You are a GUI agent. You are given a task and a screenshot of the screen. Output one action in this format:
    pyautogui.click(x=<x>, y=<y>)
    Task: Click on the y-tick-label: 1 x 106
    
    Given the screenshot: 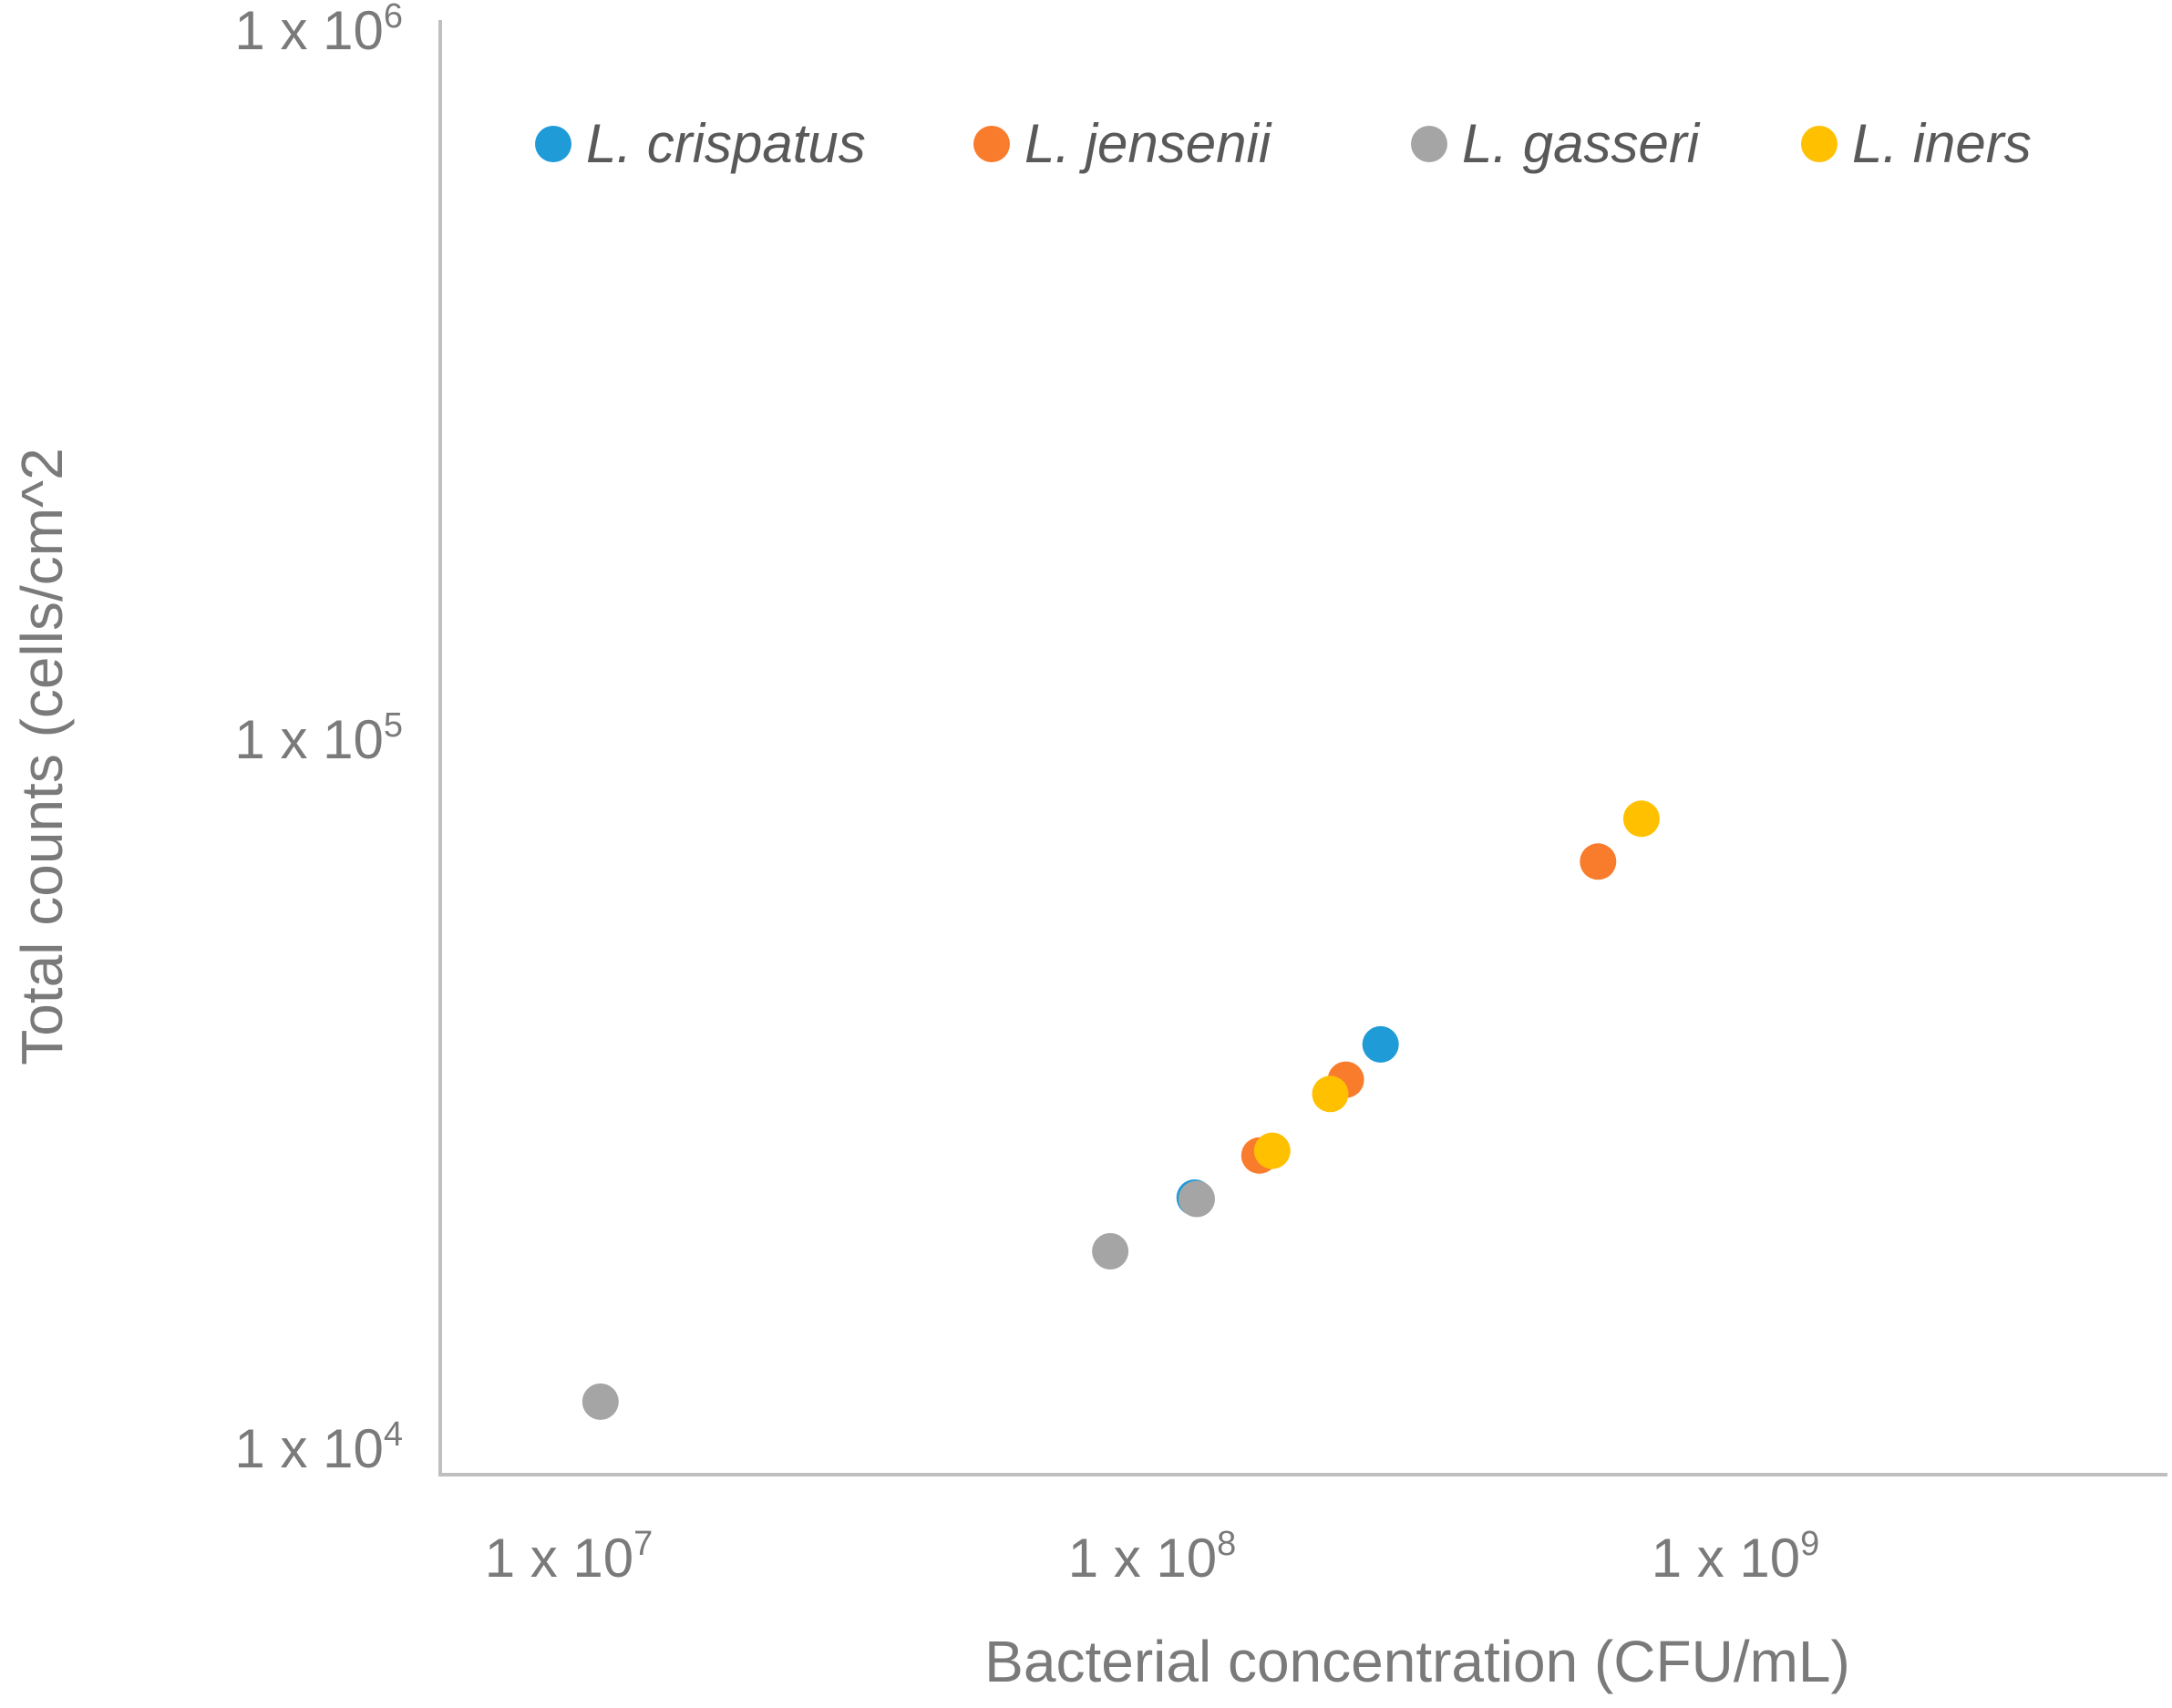 What is the action you would take?
    pyautogui.click(x=319, y=30)
    